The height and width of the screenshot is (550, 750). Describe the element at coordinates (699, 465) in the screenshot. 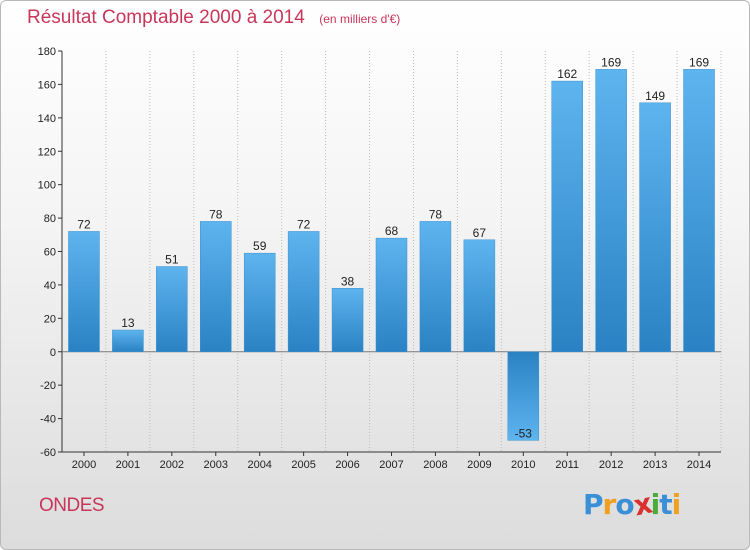

I see `x-tick-label: 2014` at that location.